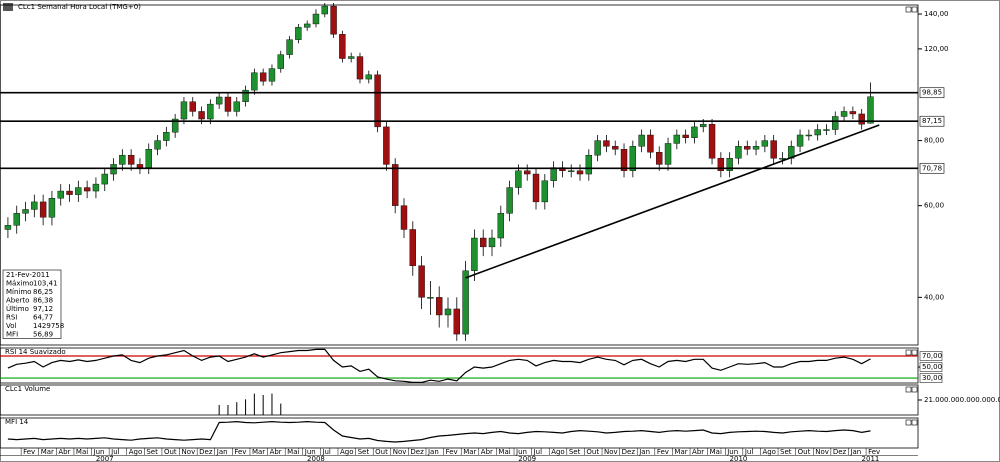 The width and height of the screenshot is (1000, 462). I want to click on year-label: 2008, so click(316, 458).